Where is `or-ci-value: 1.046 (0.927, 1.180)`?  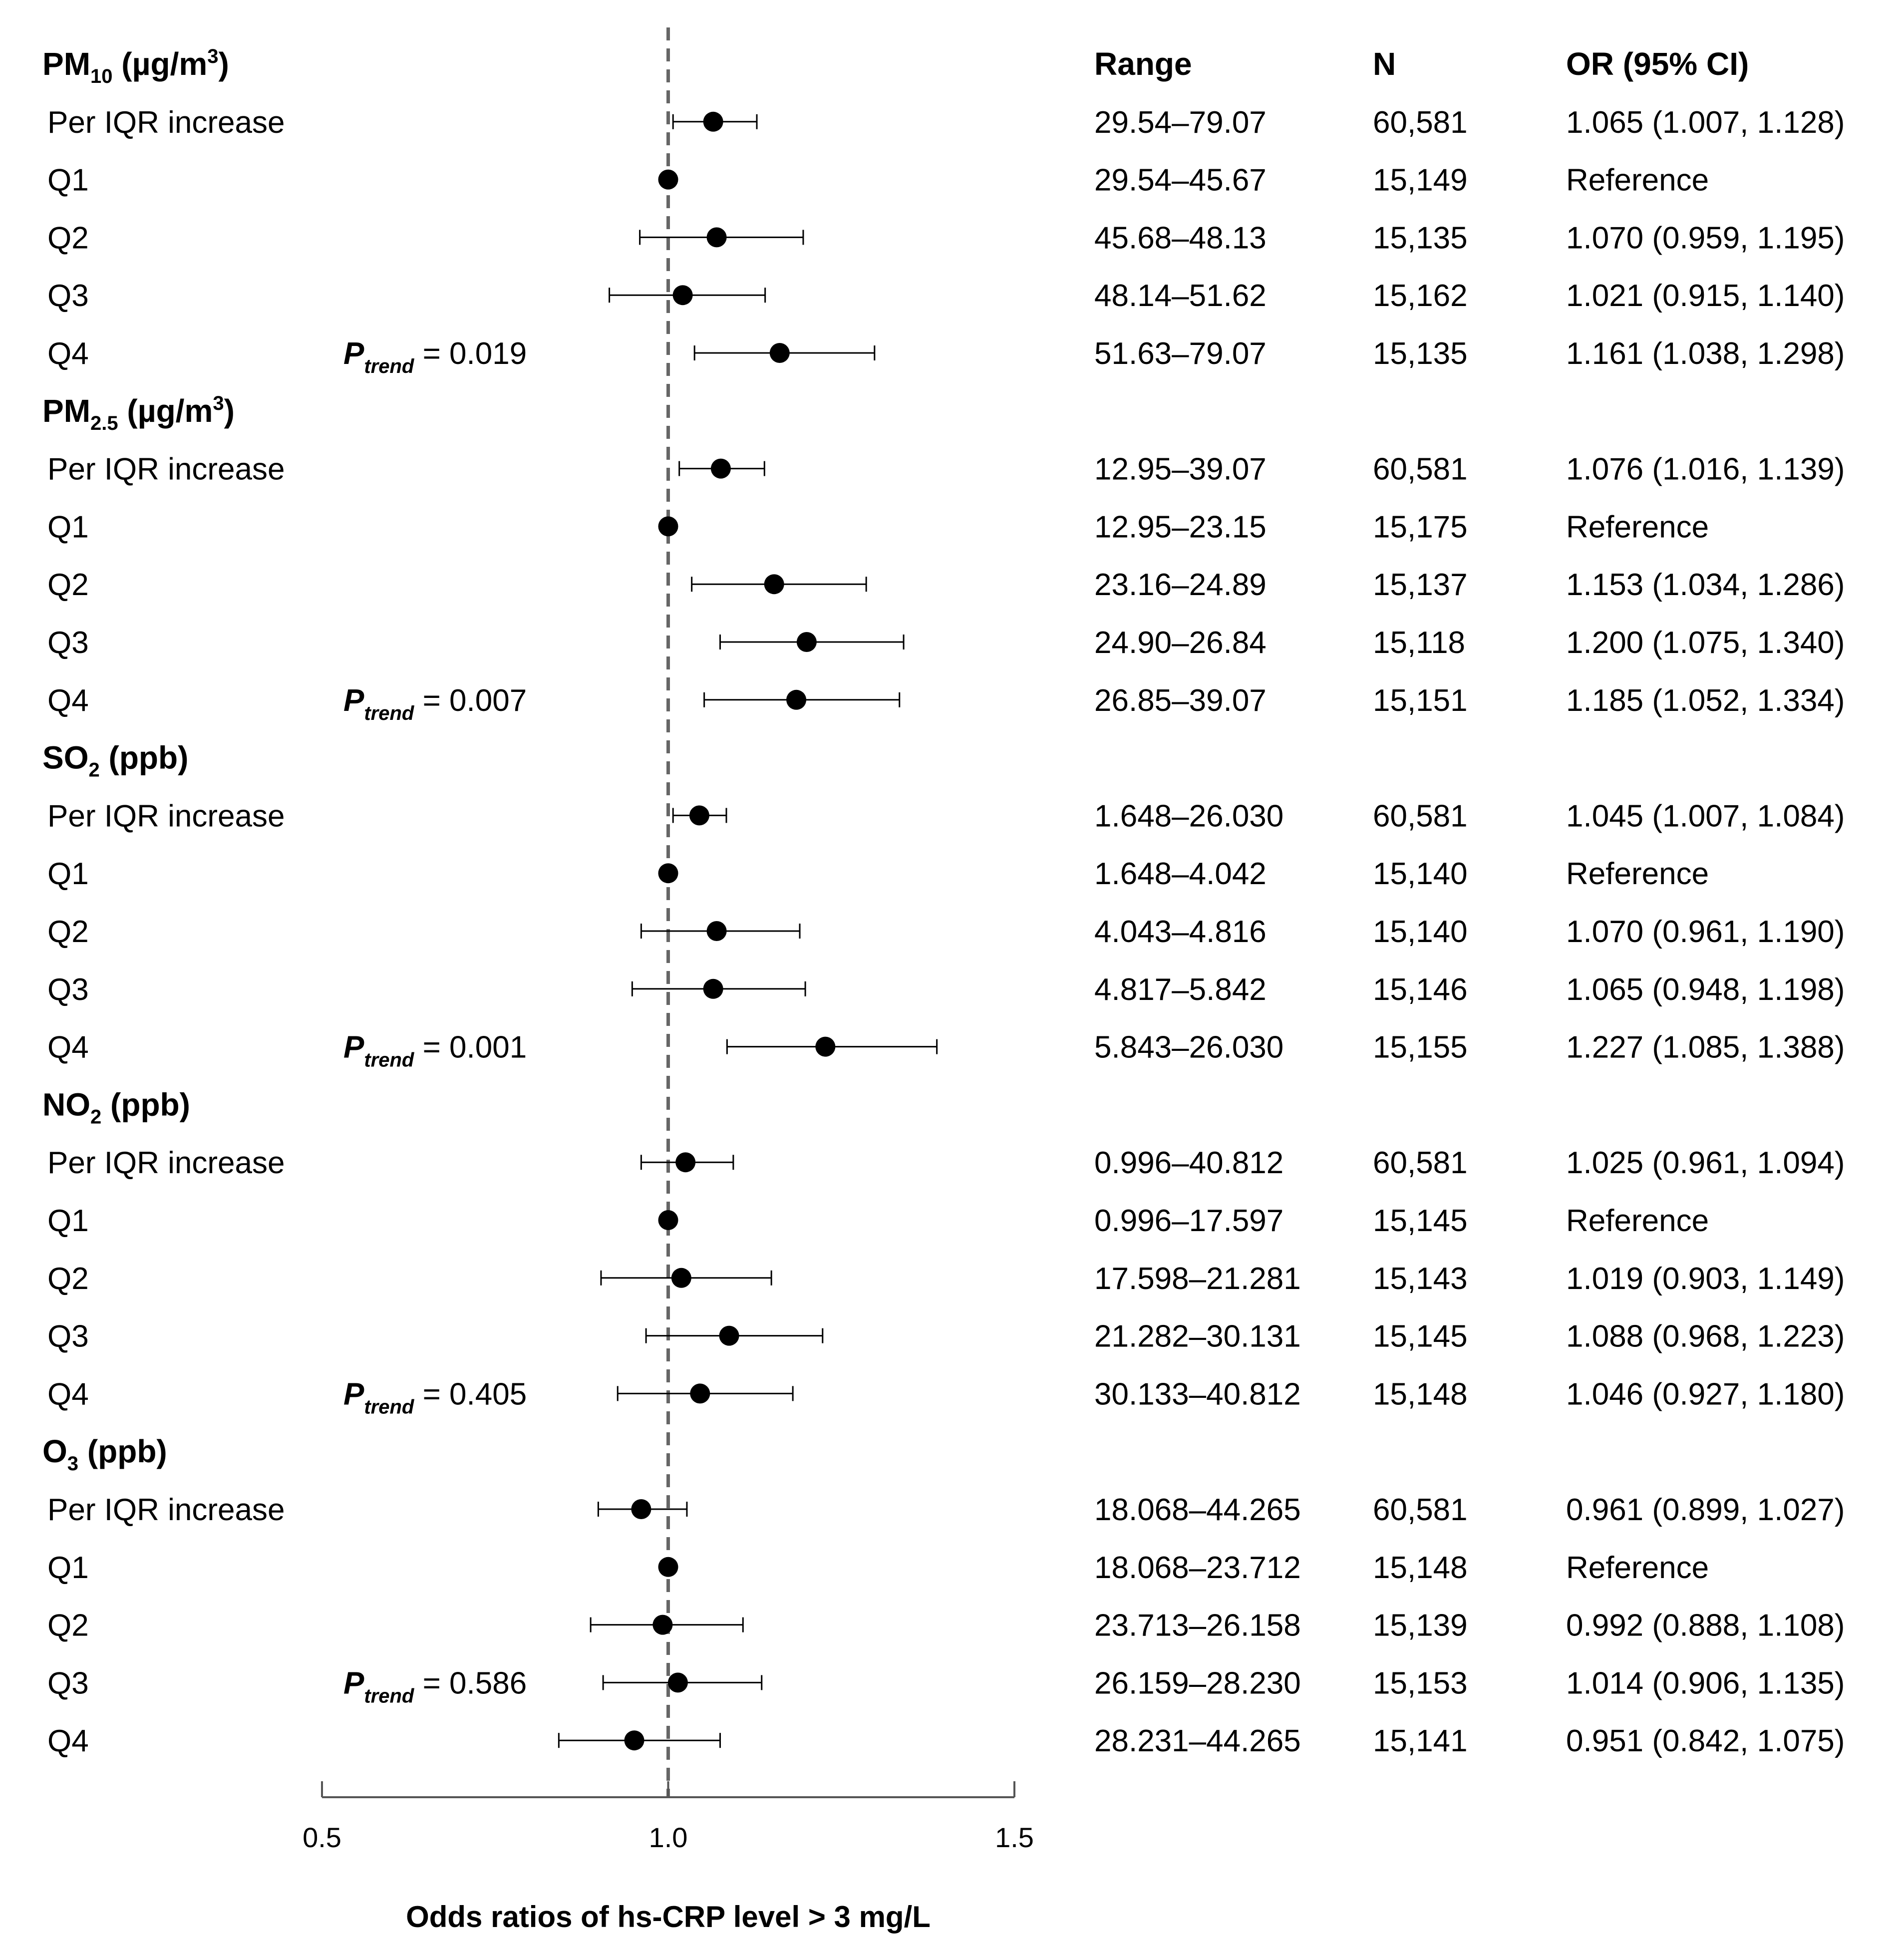 or-ci-value: 1.046 (0.927, 1.180) is located at coordinates (1705, 1394).